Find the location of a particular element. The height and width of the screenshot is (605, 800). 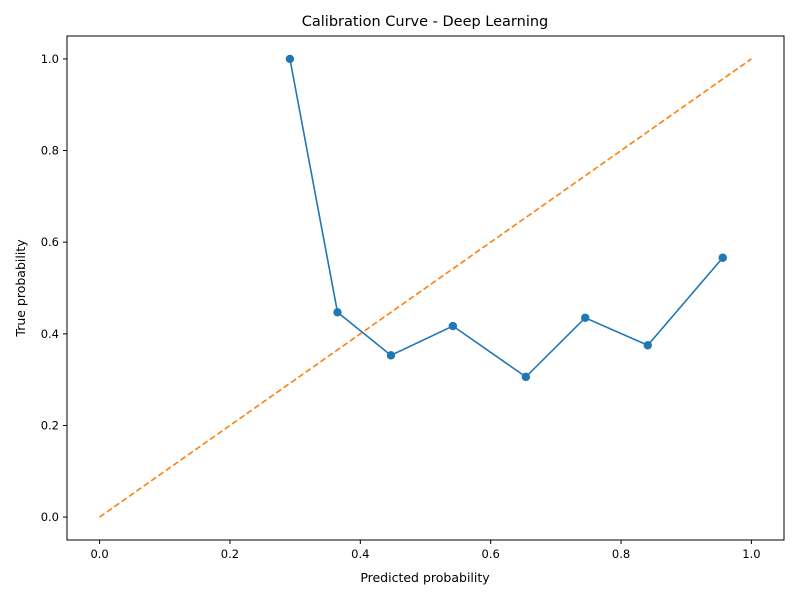

x-axis-label: Predicted probability is located at coordinates (425, 577).